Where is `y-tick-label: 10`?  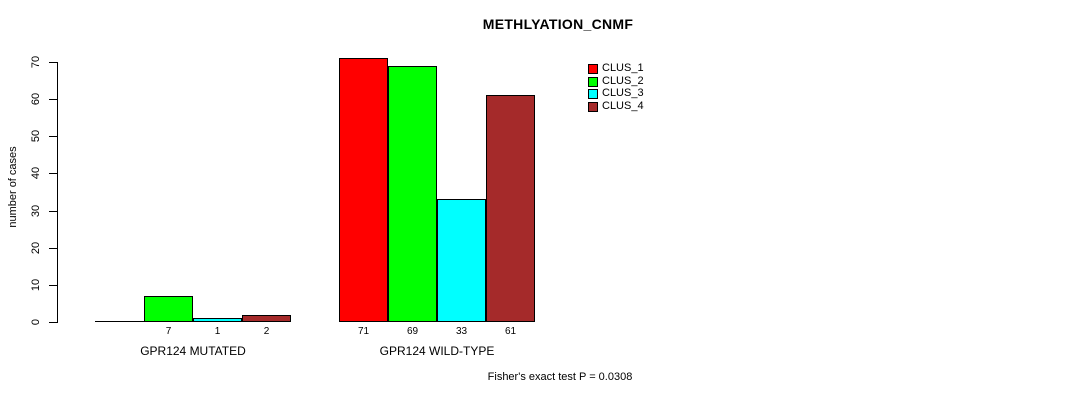
y-tick-label: 10 is located at coordinates (36, 285).